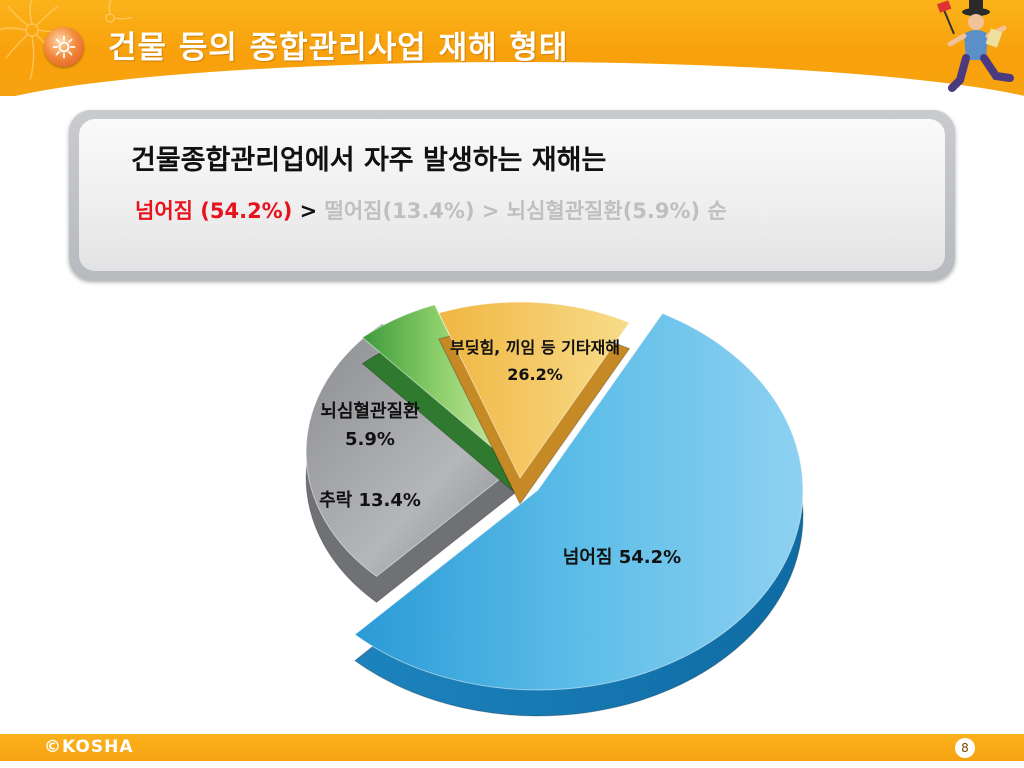 The height and width of the screenshot is (768, 1024). Describe the element at coordinates (370, 439) in the screenshot. I see `data-label: 5.9%` at that location.